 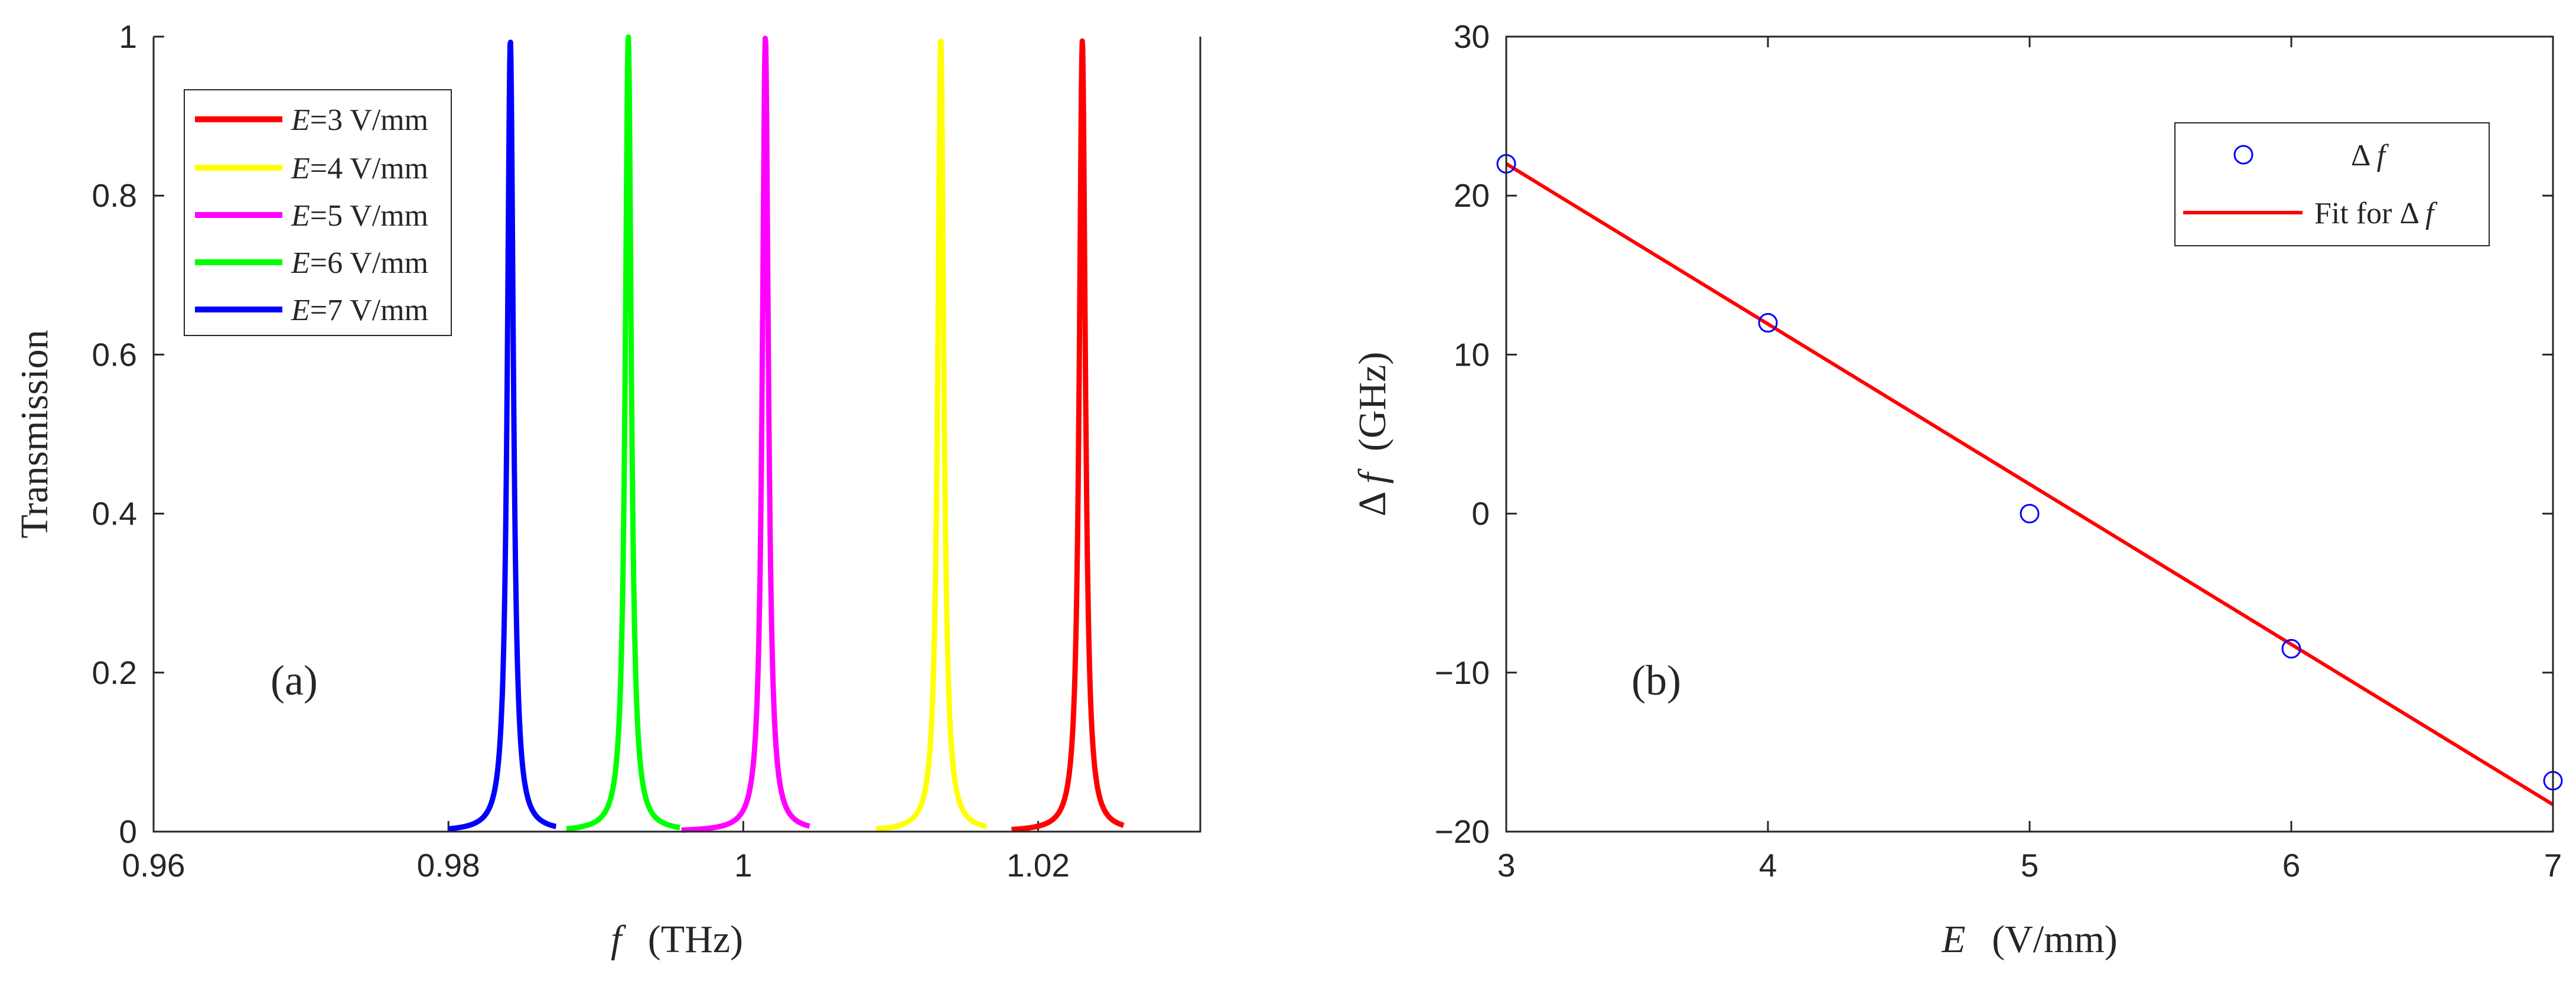 I want to click on chart-b-legend-prefix-1: Fit for, so click(x=2356, y=213).